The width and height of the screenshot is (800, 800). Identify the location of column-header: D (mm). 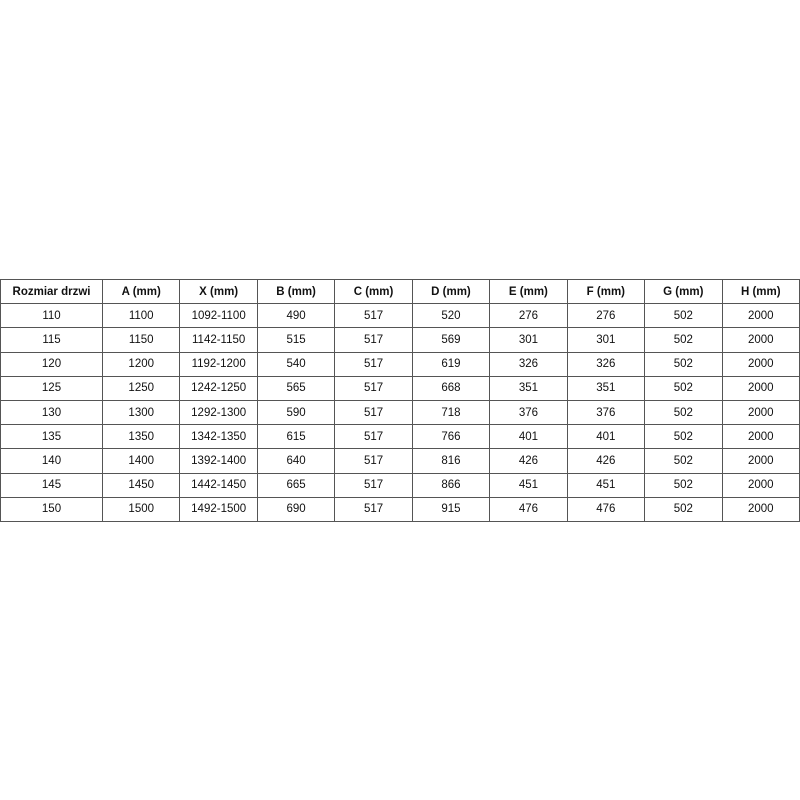
(451, 291).